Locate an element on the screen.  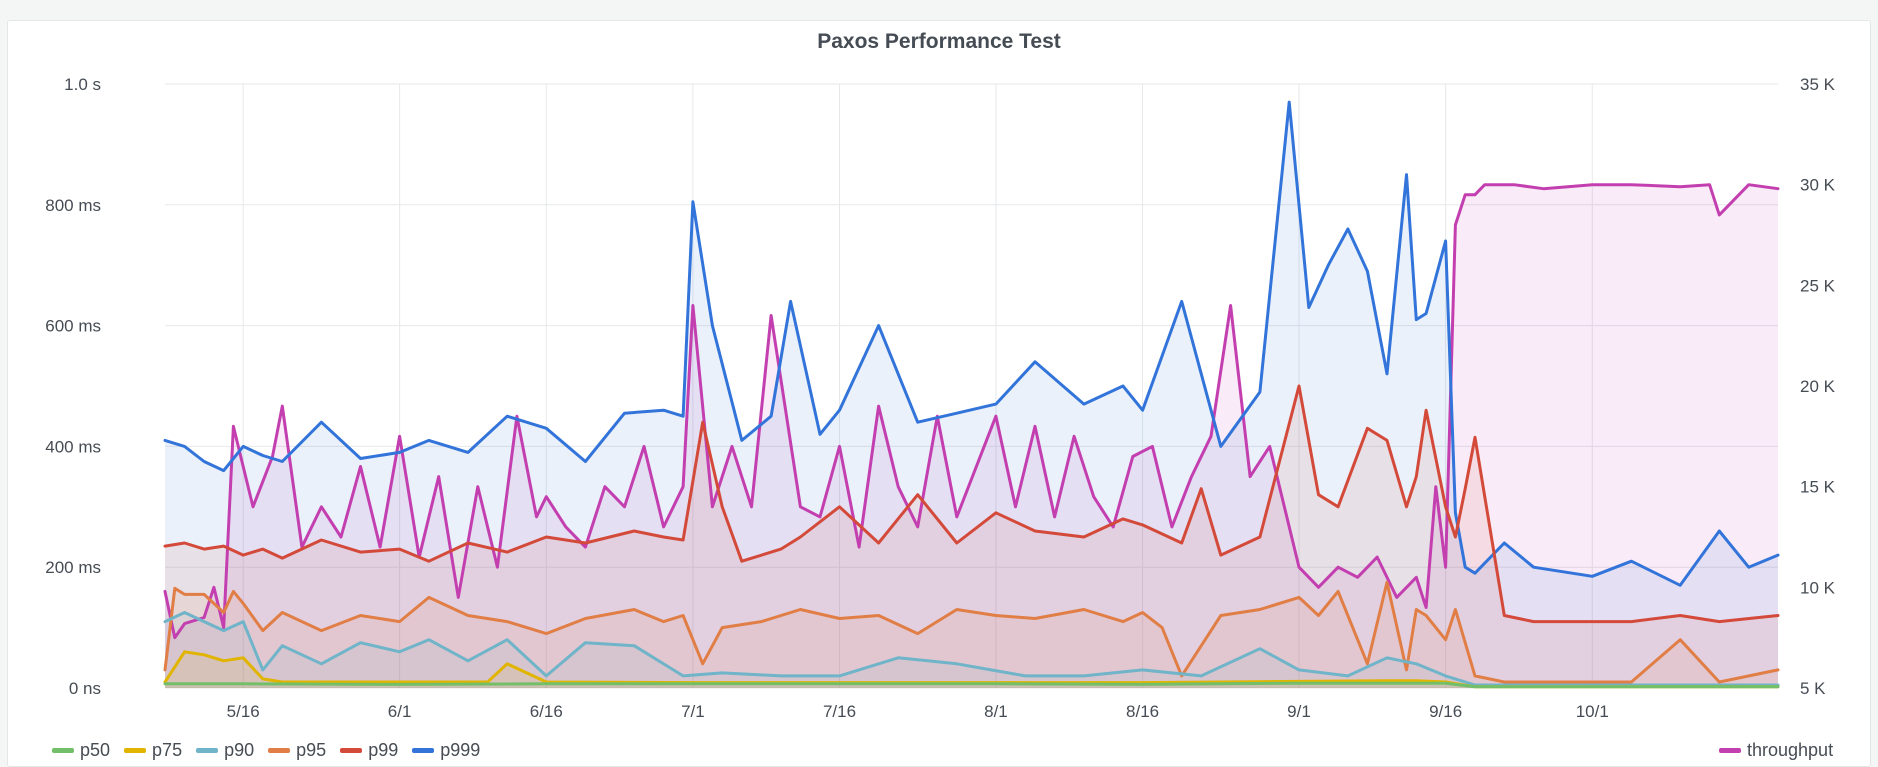
legend-item-p90: p90 is located at coordinates (225, 750).